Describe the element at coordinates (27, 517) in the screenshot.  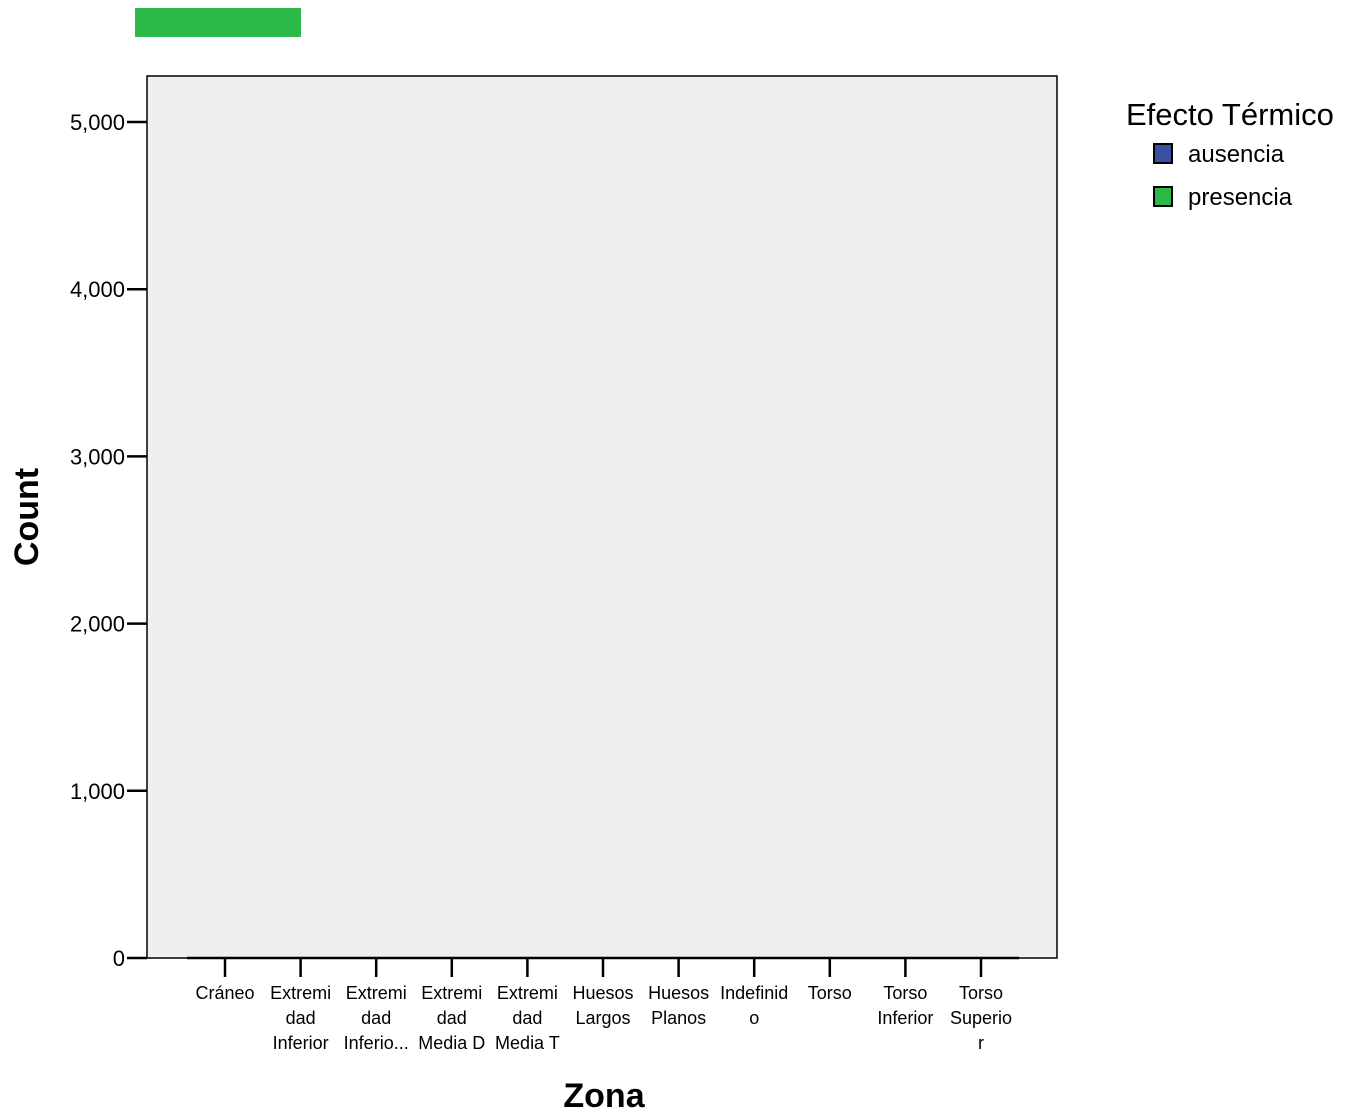
I see `y-axis-title: Count` at that location.